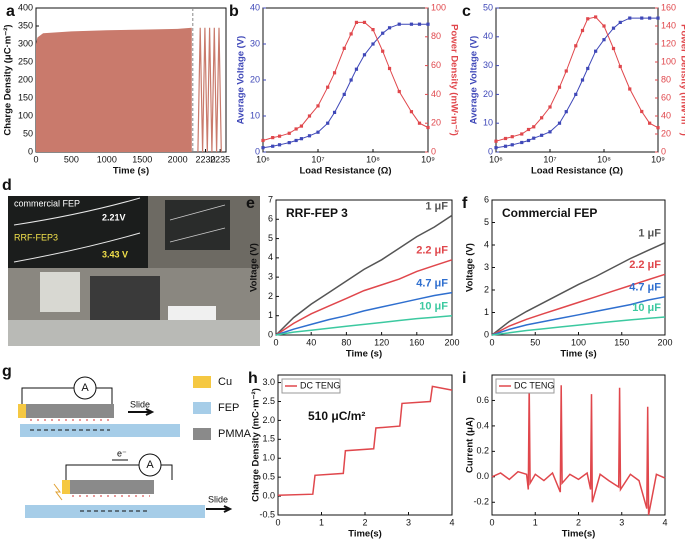  I want to click on legend-label: FEP, so click(228, 408).